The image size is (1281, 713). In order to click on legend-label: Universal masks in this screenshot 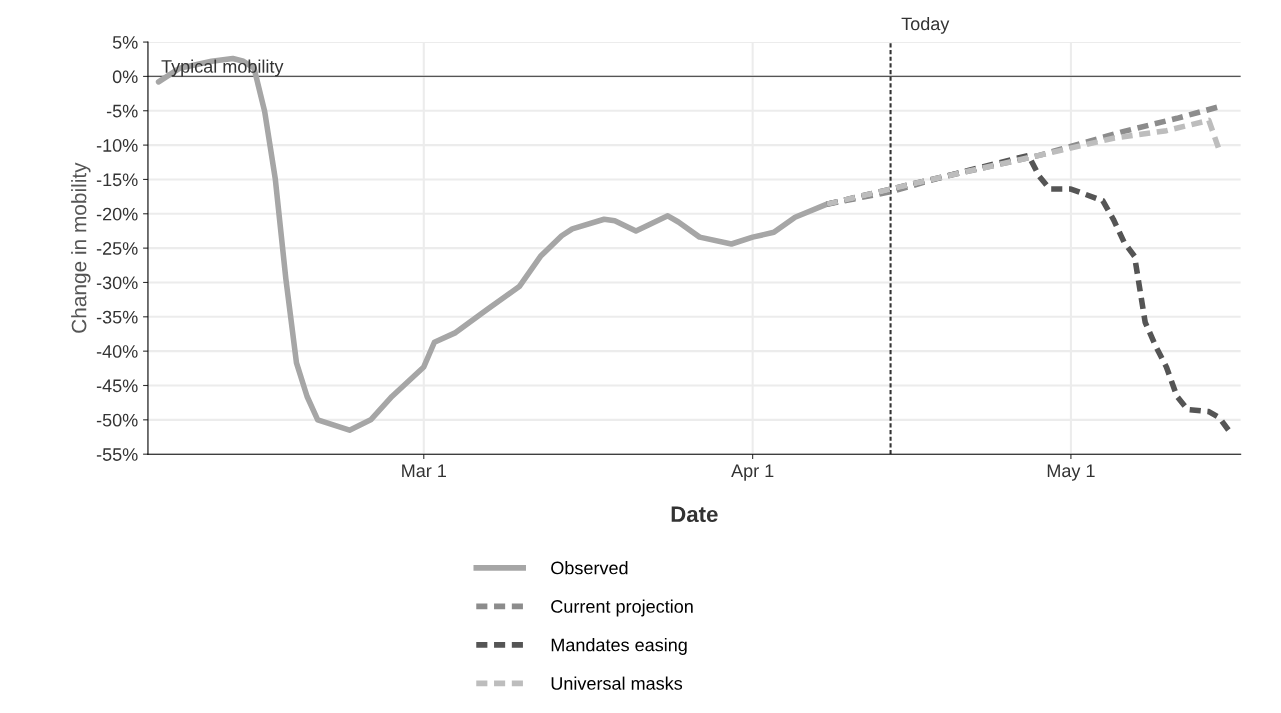, I will do `click(617, 683)`.